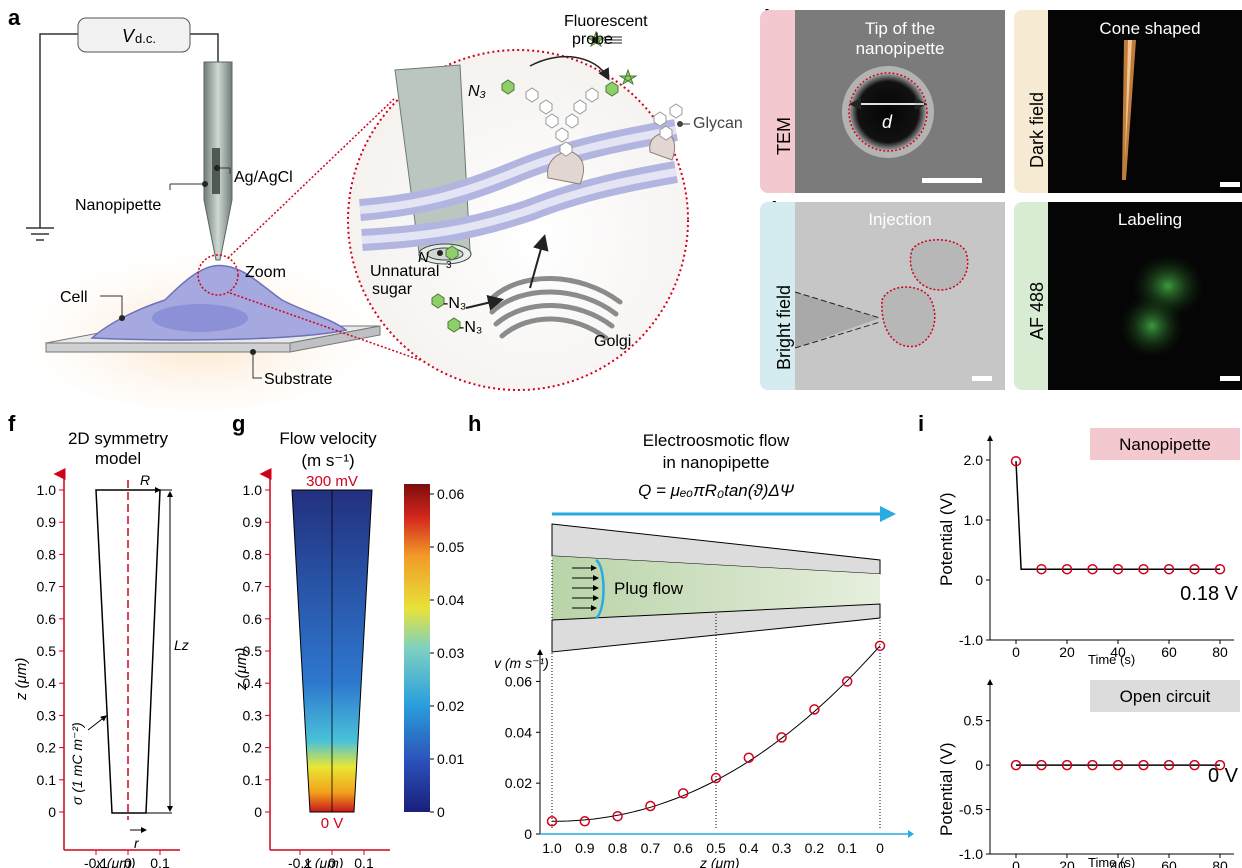 Image resolution: width=1242 pixels, height=868 pixels. I want to click on panel-d-title: Injection, so click(899, 219).